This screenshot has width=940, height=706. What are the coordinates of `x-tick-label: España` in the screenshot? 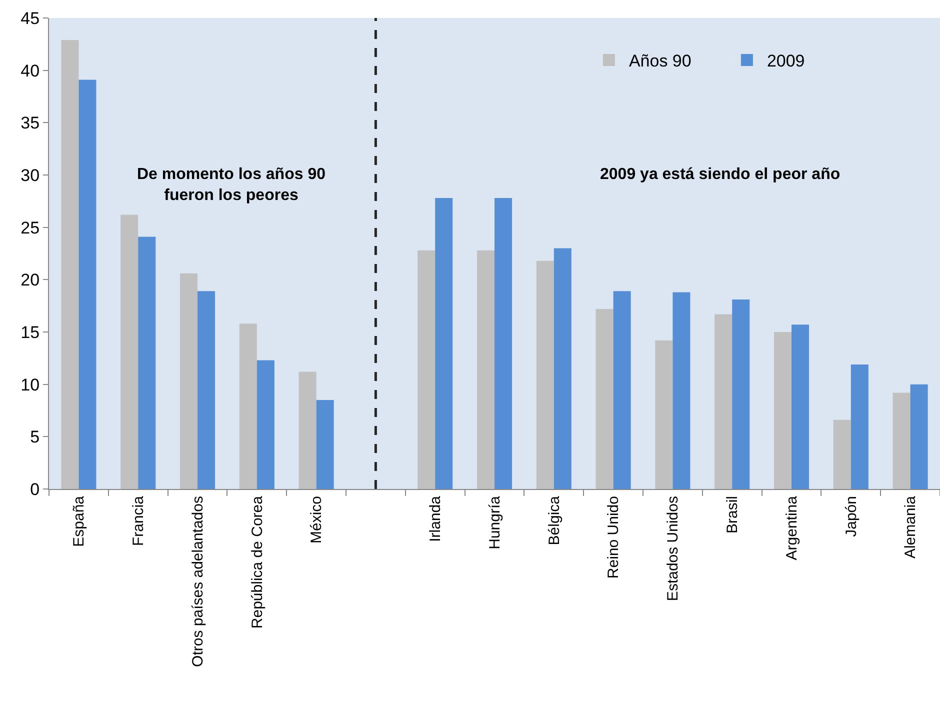 It's located at (79, 521).